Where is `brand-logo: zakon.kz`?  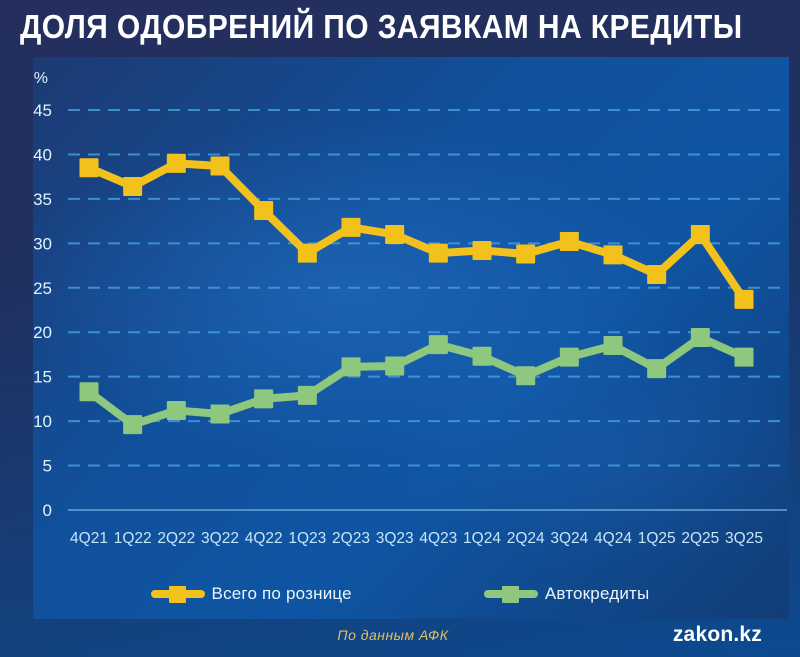 brand-logo: zakon.kz is located at coordinates (717, 634).